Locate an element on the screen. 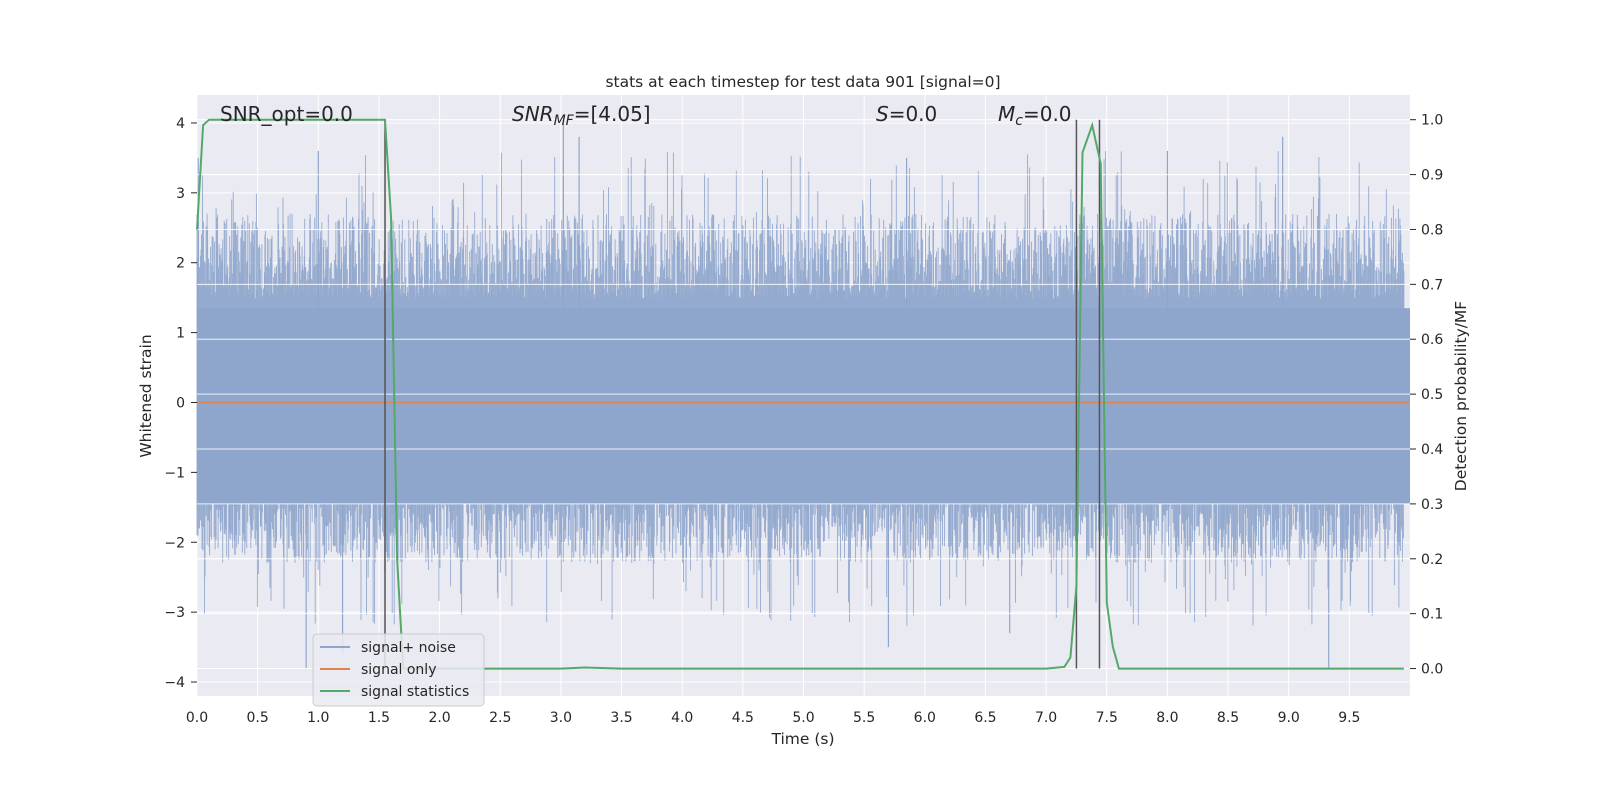 The image size is (1600, 800). x-tick-label: 4.5 is located at coordinates (743, 718).